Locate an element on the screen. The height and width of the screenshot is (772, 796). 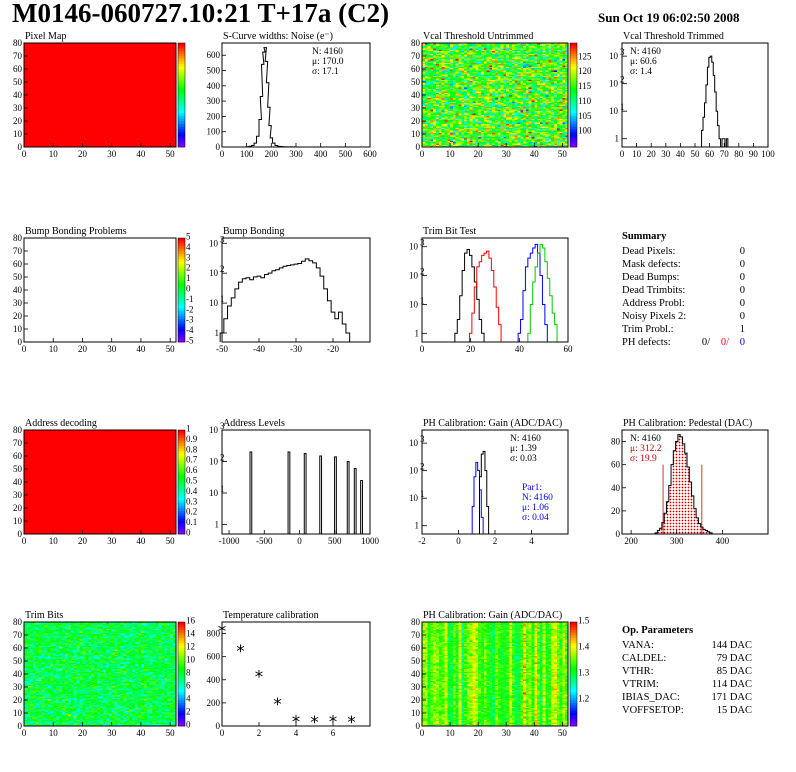
x-tick-label: 400 is located at coordinates (723, 541).